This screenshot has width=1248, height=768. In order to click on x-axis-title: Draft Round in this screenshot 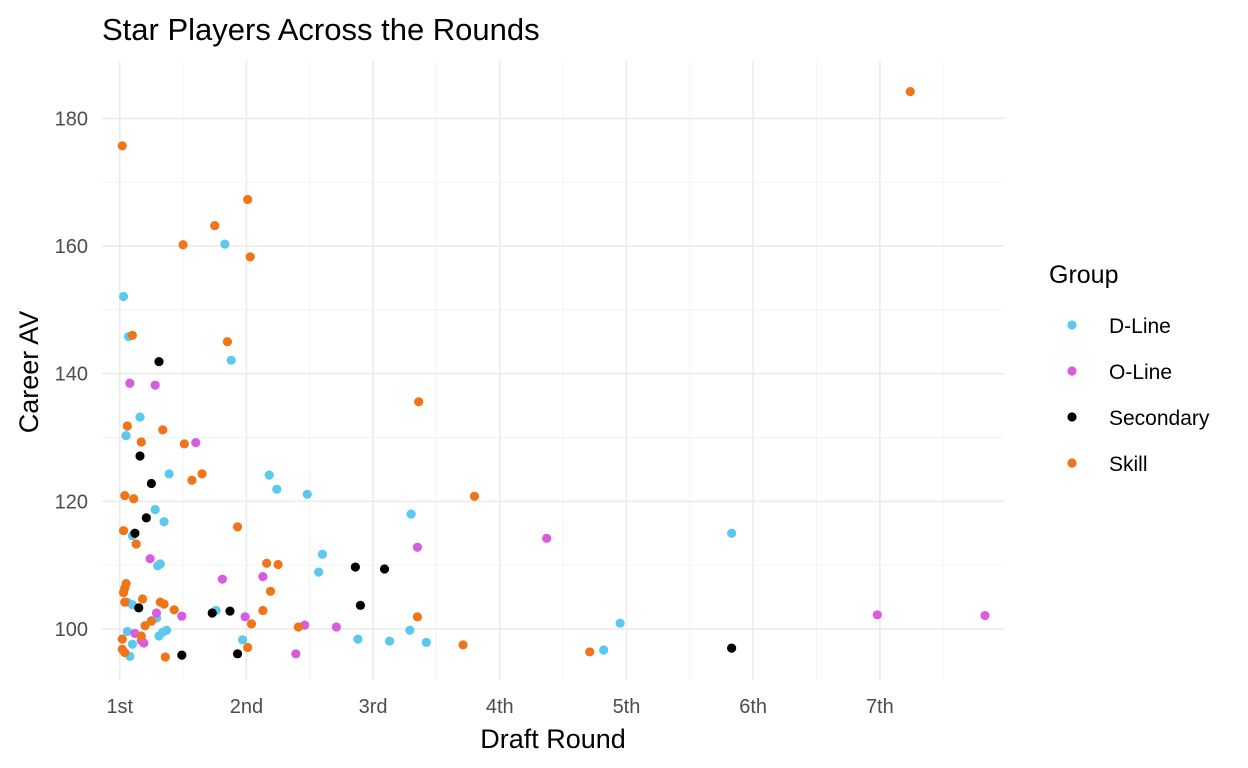, I will do `click(553, 739)`.